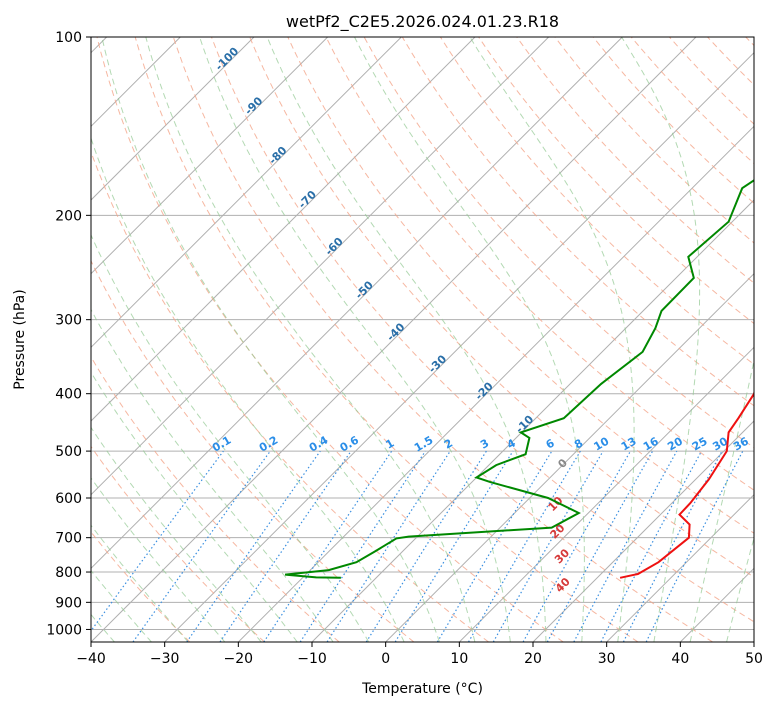 The image size is (775, 708). I want to click on moist-adiabat-label: 10, so click(556, 504).